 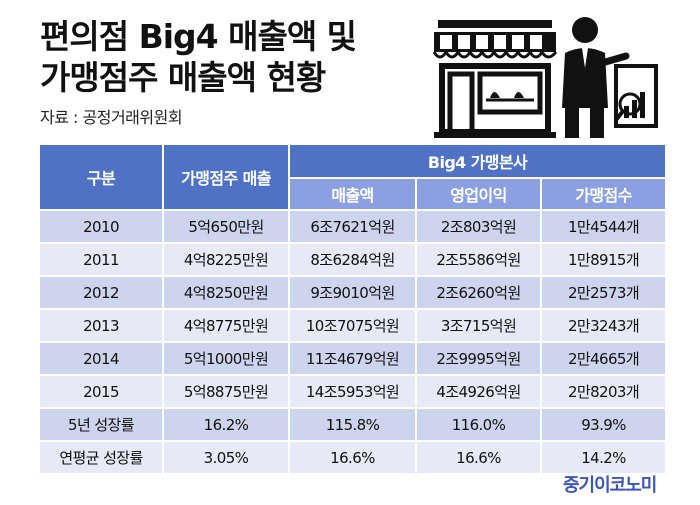 I want to click on sales-cell: 8조6284억원, so click(x=352, y=259).